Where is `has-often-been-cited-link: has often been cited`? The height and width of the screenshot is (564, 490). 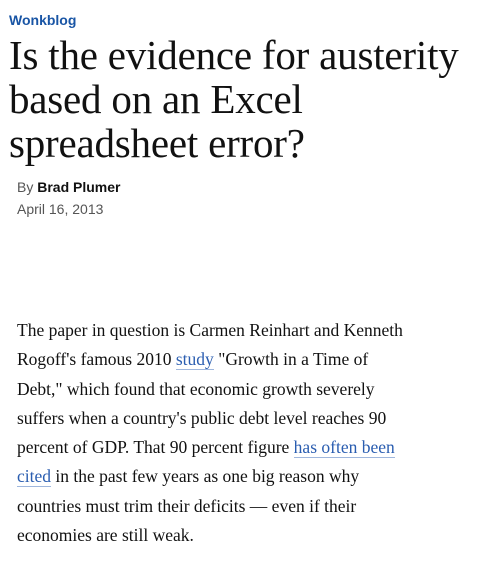 has-often-been-cited-link: has often been cited is located at coordinates (206, 462).